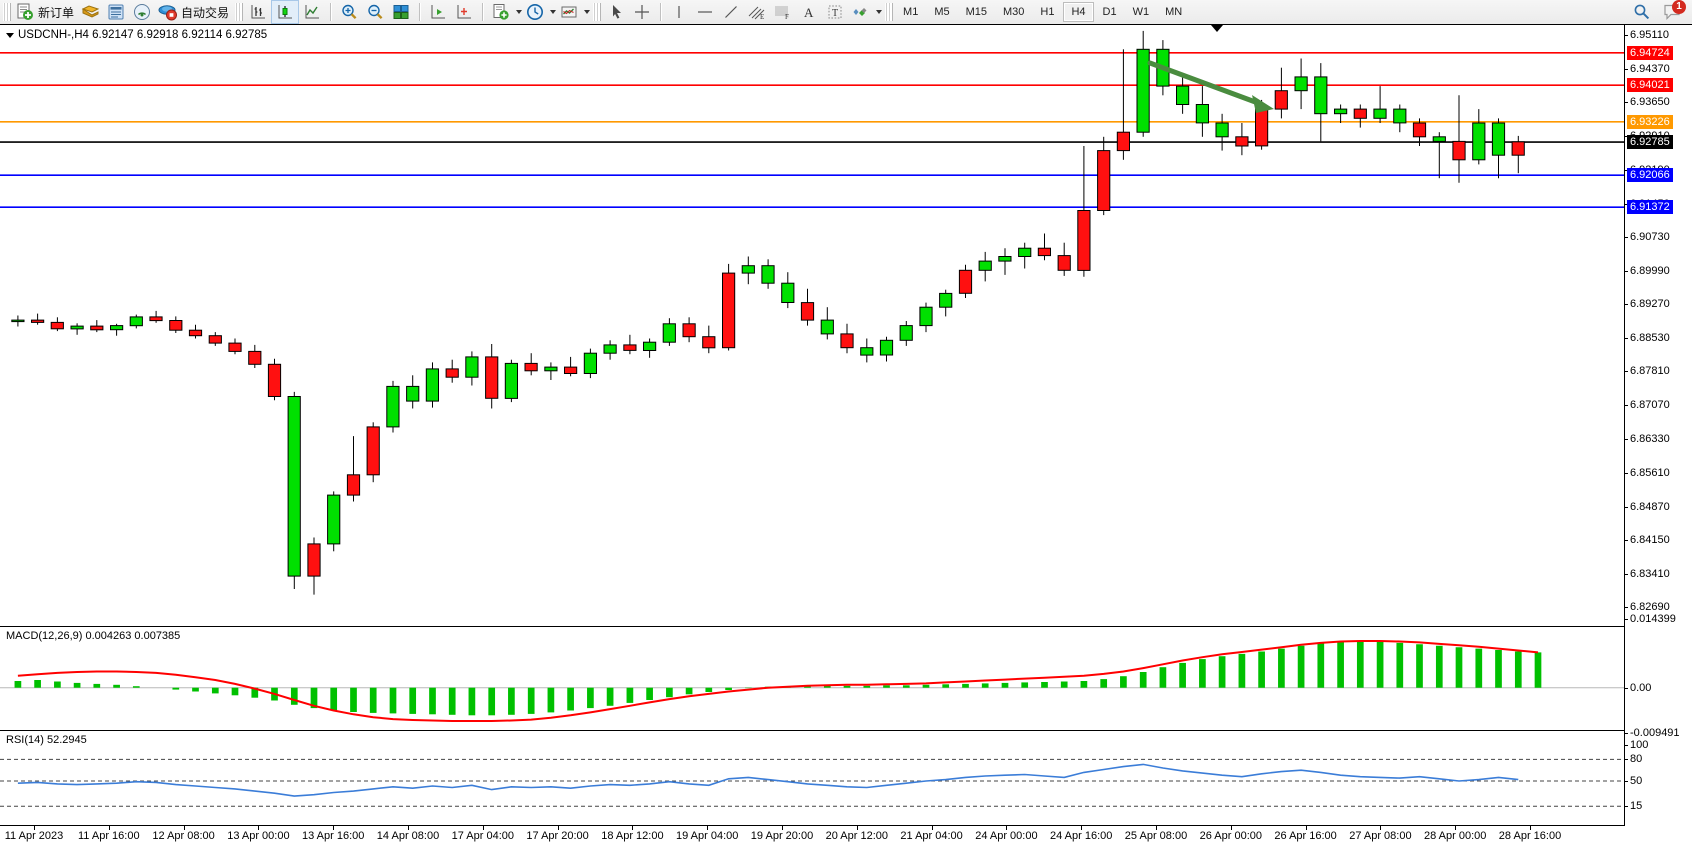 The width and height of the screenshot is (1692, 852). I want to click on tile-windows-button, so click(401, 12).